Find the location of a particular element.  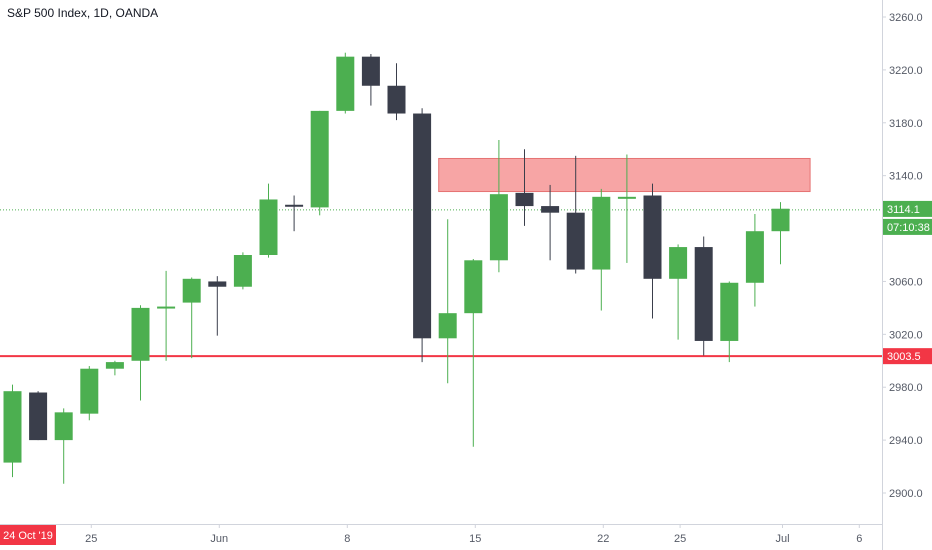

x-tick-label: 22 is located at coordinates (603, 539).